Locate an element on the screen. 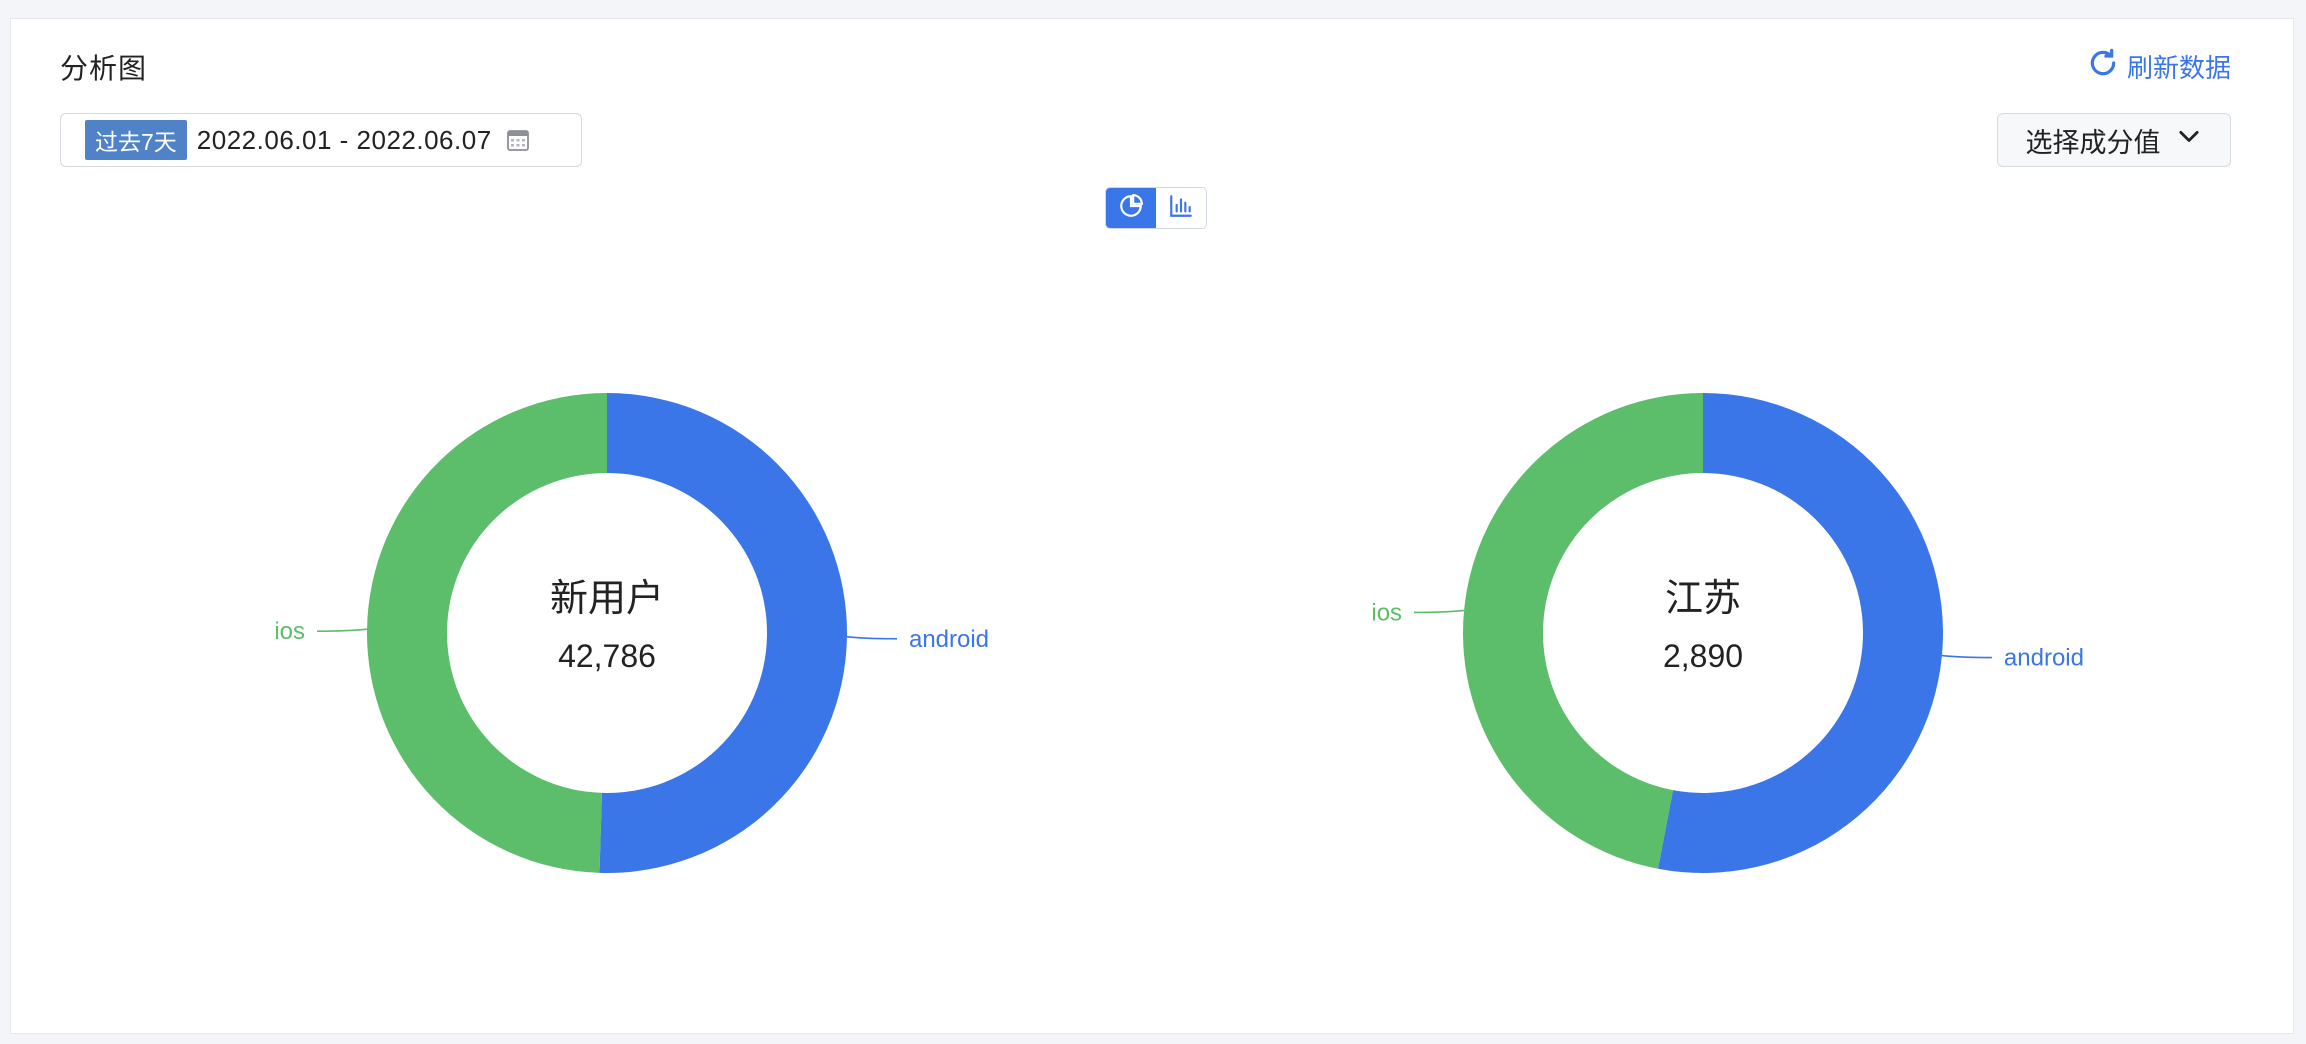 Image resolution: width=2306 pixels, height=1044 pixels. donut-center-label: 新用户 is located at coordinates (607, 599).